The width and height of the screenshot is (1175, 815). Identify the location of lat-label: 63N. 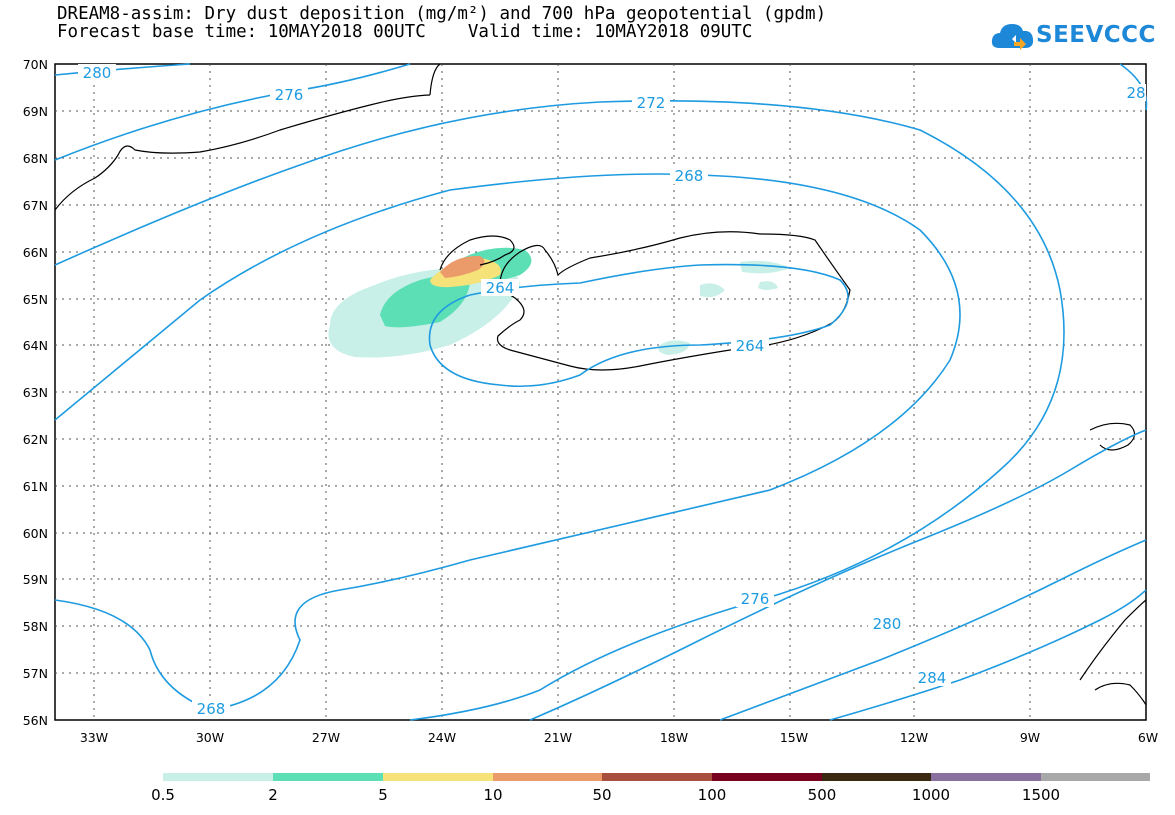
(35, 392).